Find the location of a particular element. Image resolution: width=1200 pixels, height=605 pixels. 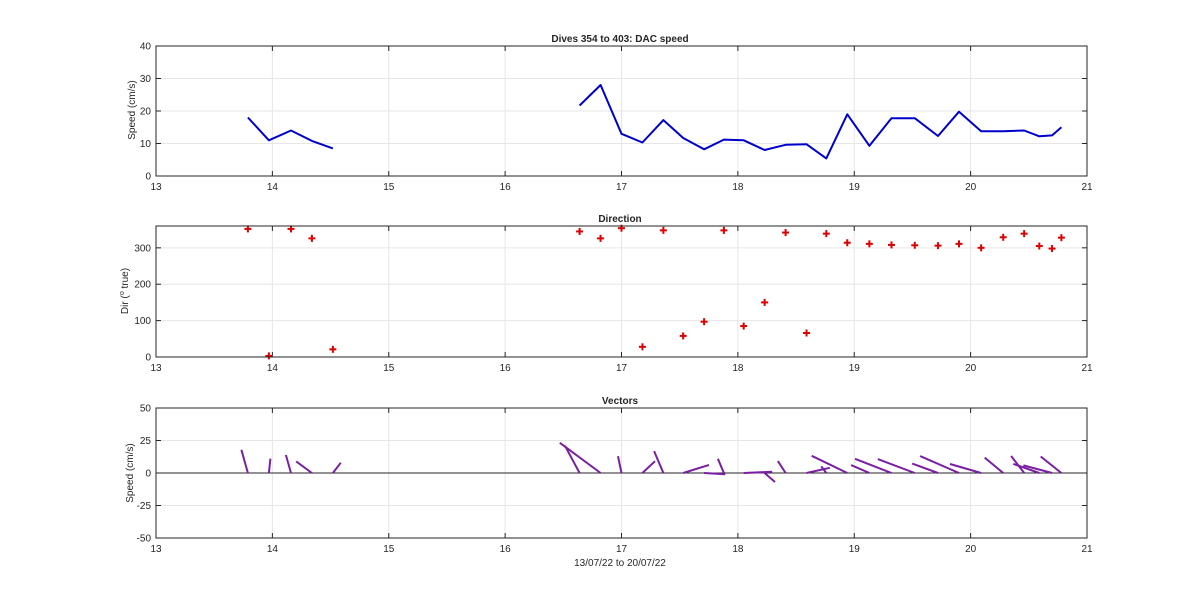

vectors-panel-title: Vectors is located at coordinates (620, 401).